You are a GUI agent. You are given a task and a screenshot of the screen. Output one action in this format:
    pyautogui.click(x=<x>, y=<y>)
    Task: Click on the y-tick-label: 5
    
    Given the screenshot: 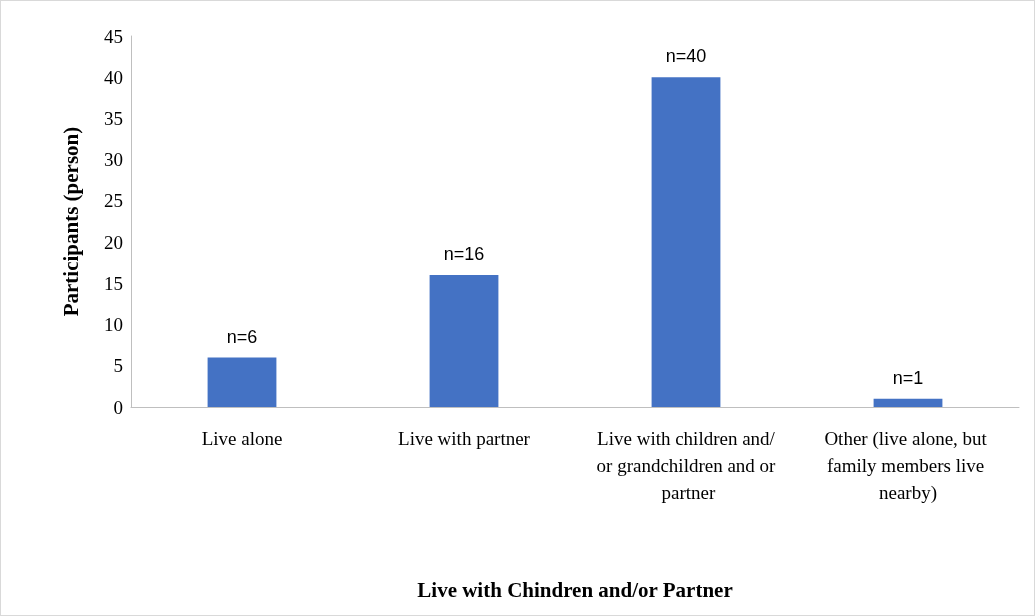 What is the action you would take?
    pyautogui.click(x=118, y=366)
    